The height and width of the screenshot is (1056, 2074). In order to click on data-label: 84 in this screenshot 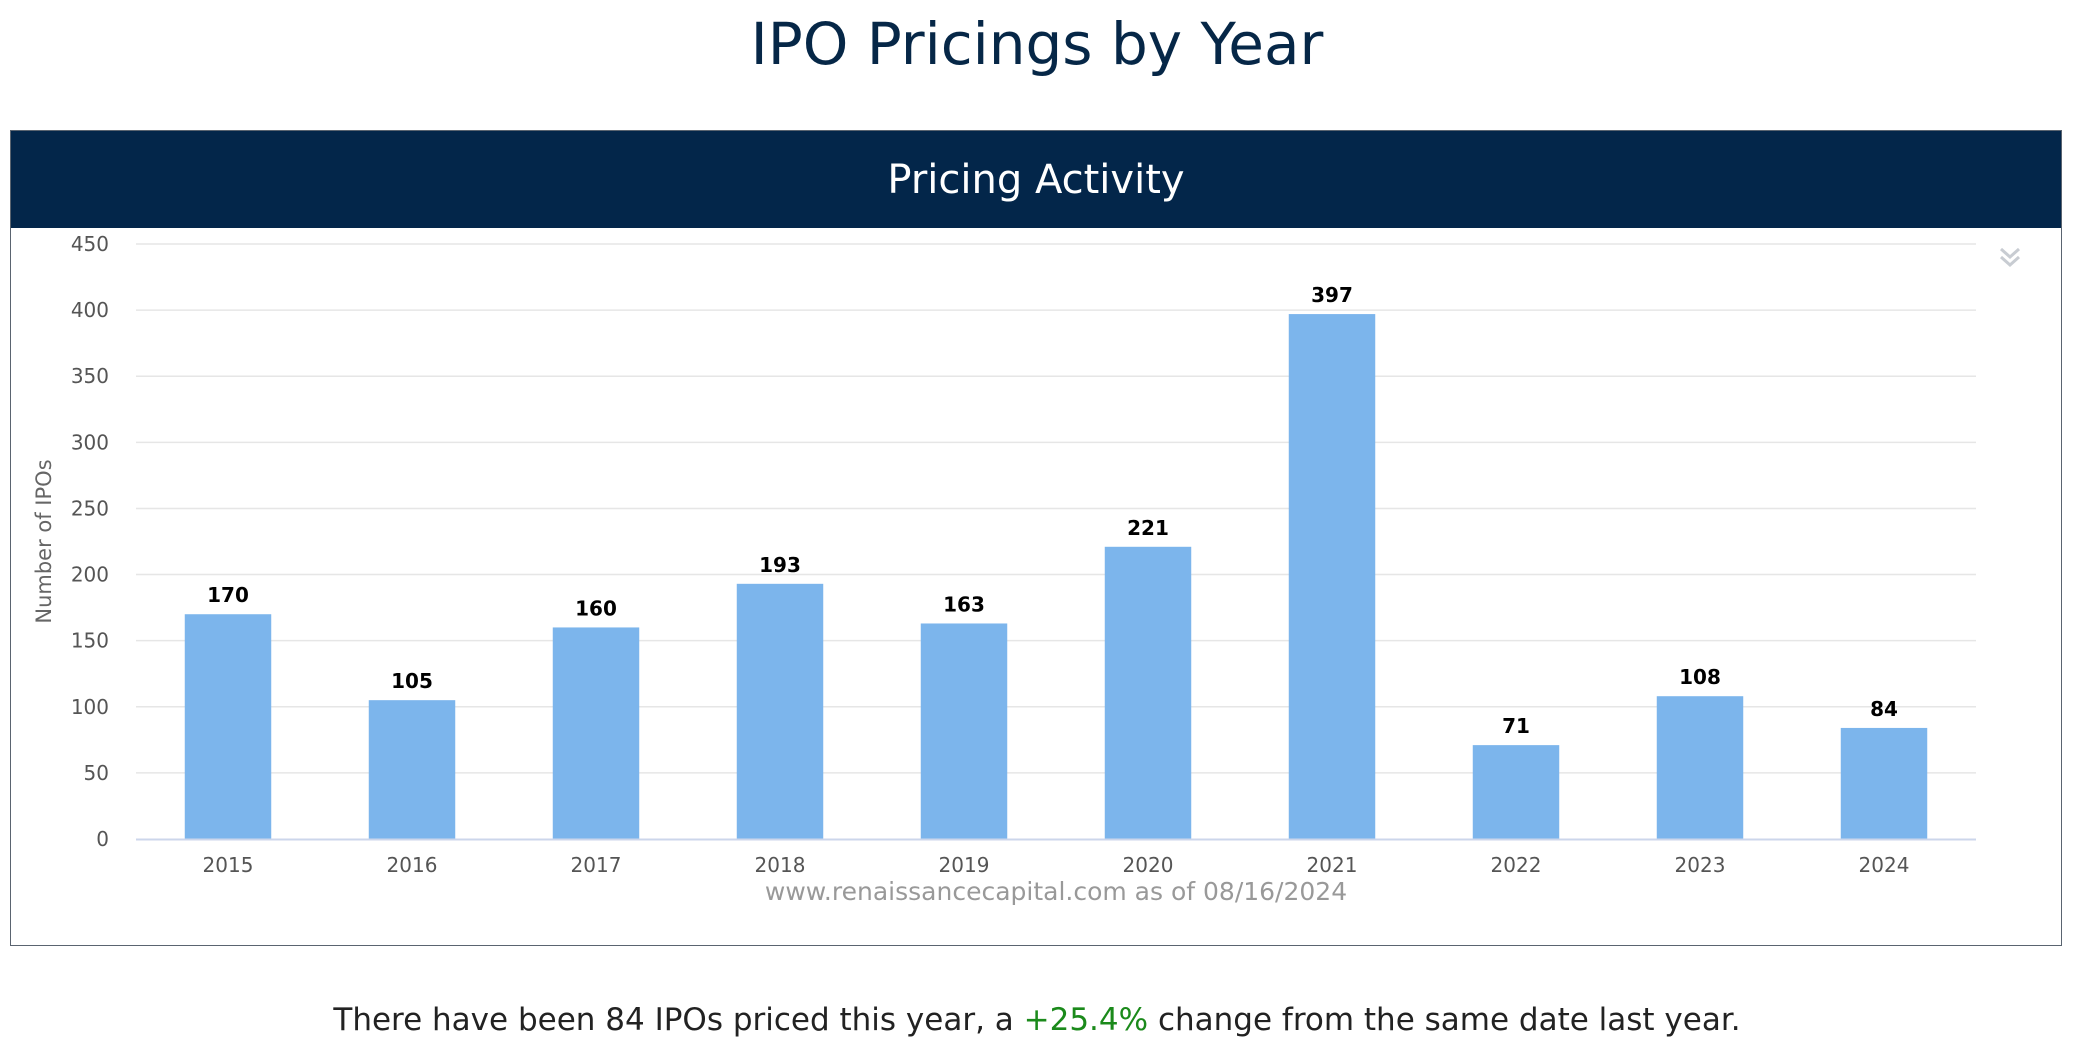, I will do `click(1884, 709)`.